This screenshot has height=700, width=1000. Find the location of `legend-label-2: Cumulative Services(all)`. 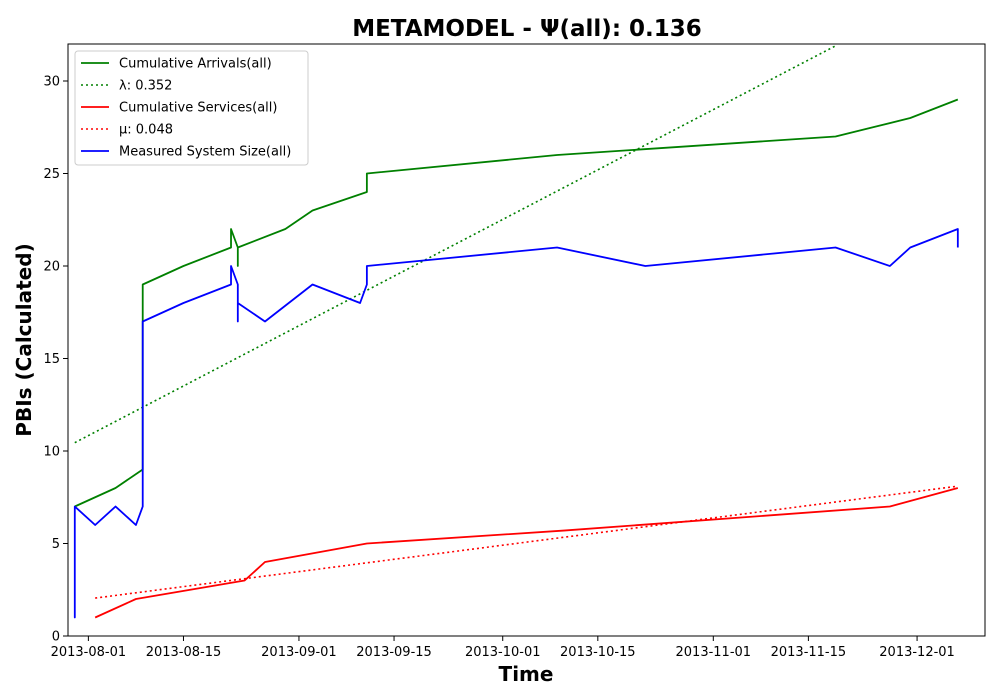

legend-label-2: Cumulative Services(all) is located at coordinates (198, 108).